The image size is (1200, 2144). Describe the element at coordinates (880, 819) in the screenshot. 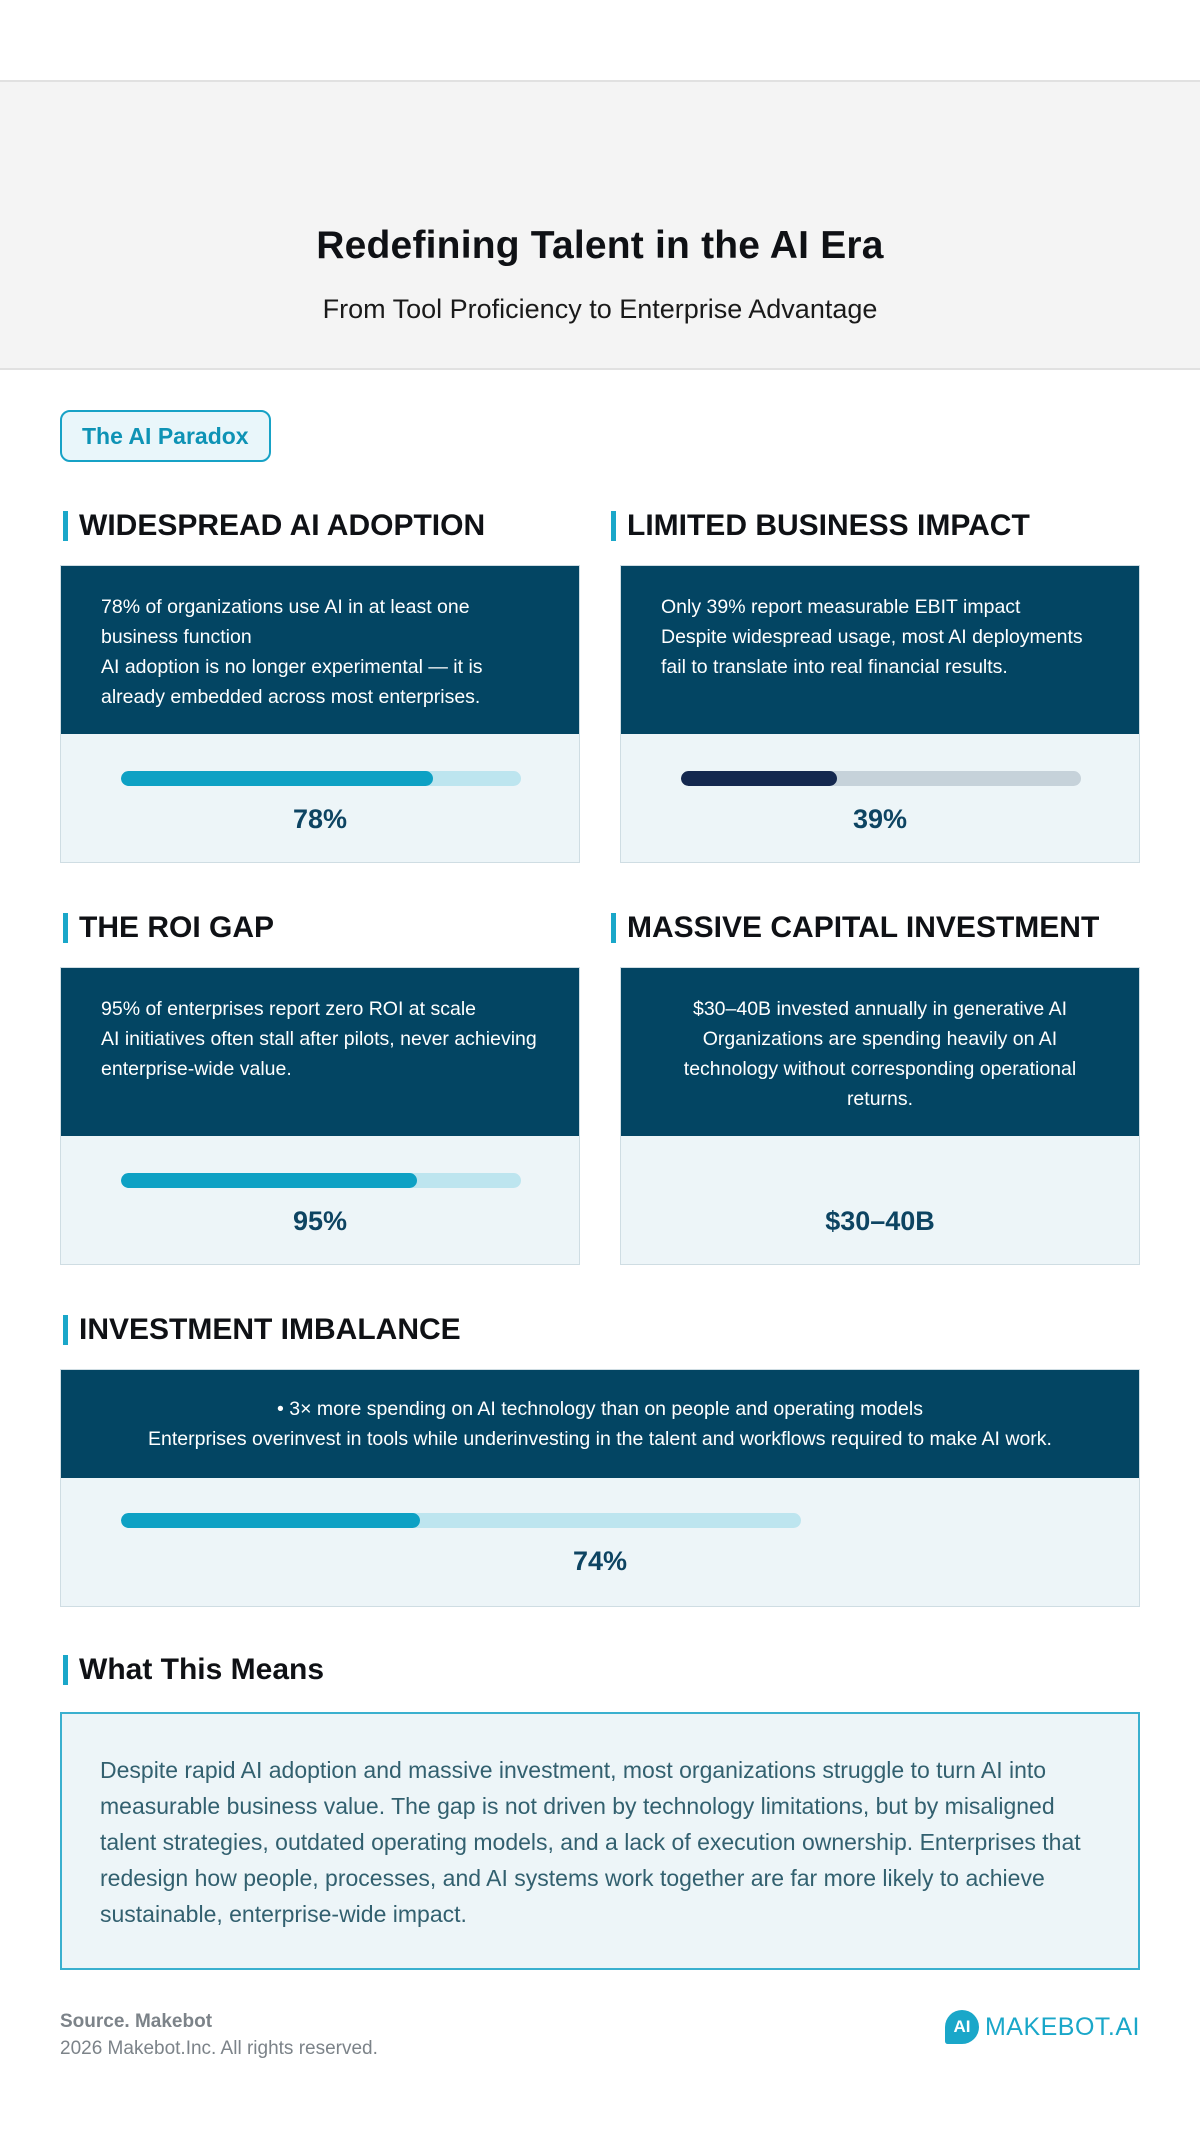

I see `impact-value: 39%` at that location.